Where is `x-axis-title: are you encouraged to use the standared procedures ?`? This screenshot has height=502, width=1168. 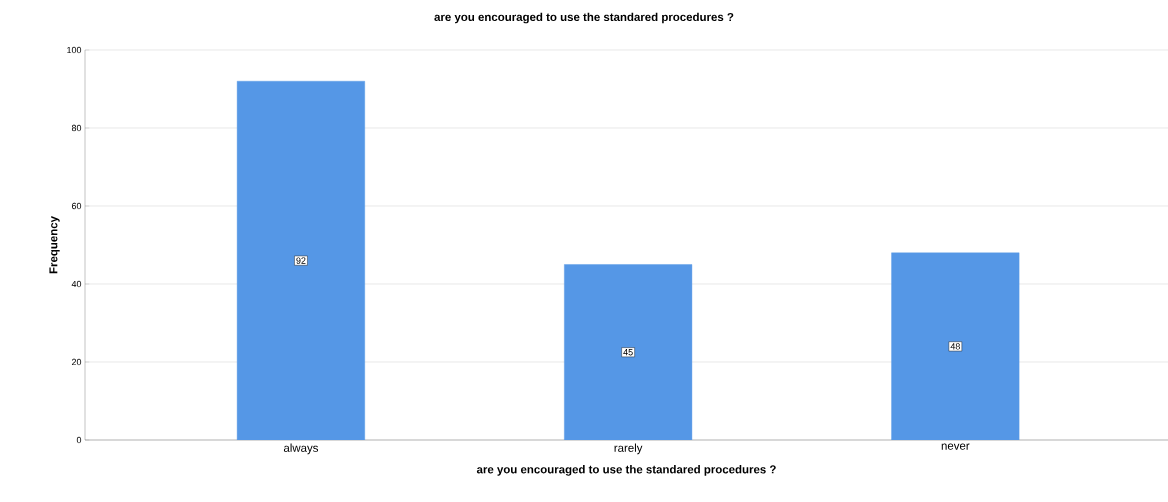
x-axis-title: are you encouraged to use the standared procedures ? is located at coordinates (626, 470).